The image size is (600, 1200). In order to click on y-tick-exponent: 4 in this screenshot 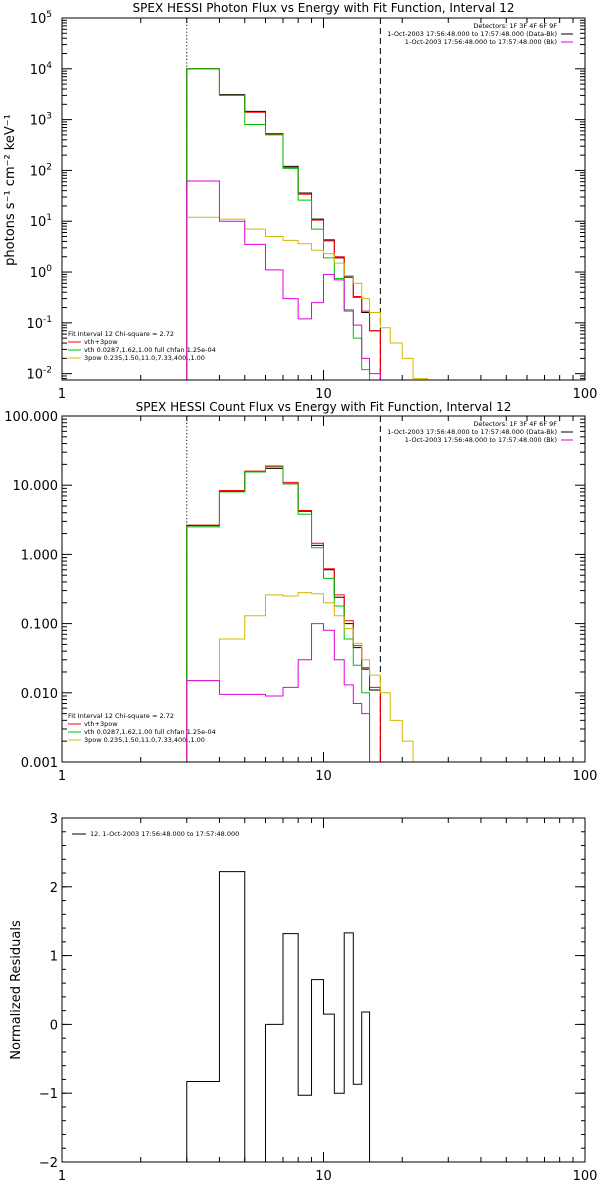, I will do `click(49, 66)`.